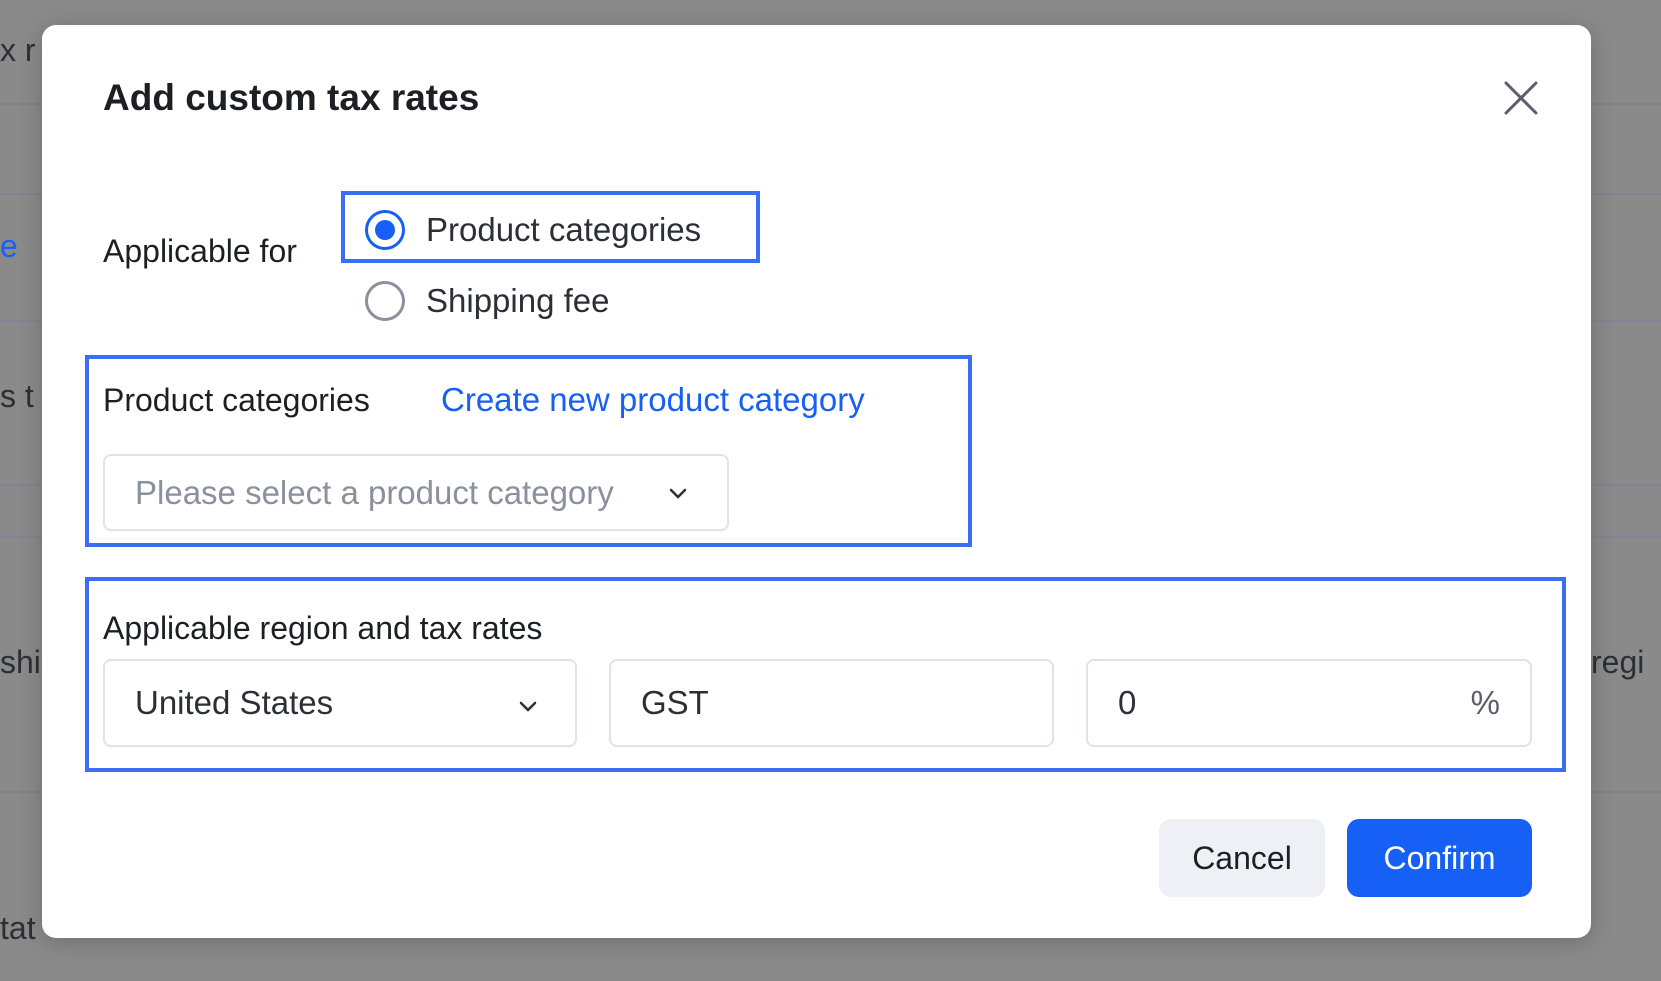 The image size is (1661, 981). I want to click on background-text: tat, so click(18, 928).